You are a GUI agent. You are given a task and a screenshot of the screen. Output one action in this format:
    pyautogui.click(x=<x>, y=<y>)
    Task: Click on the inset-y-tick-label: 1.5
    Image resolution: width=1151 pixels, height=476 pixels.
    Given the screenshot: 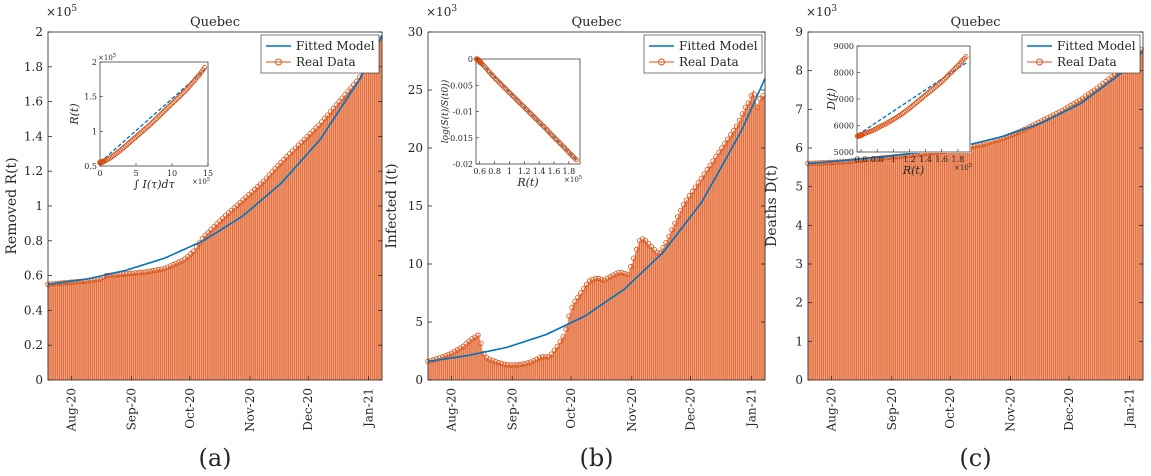 What is the action you would take?
    pyautogui.click(x=90, y=97)
    